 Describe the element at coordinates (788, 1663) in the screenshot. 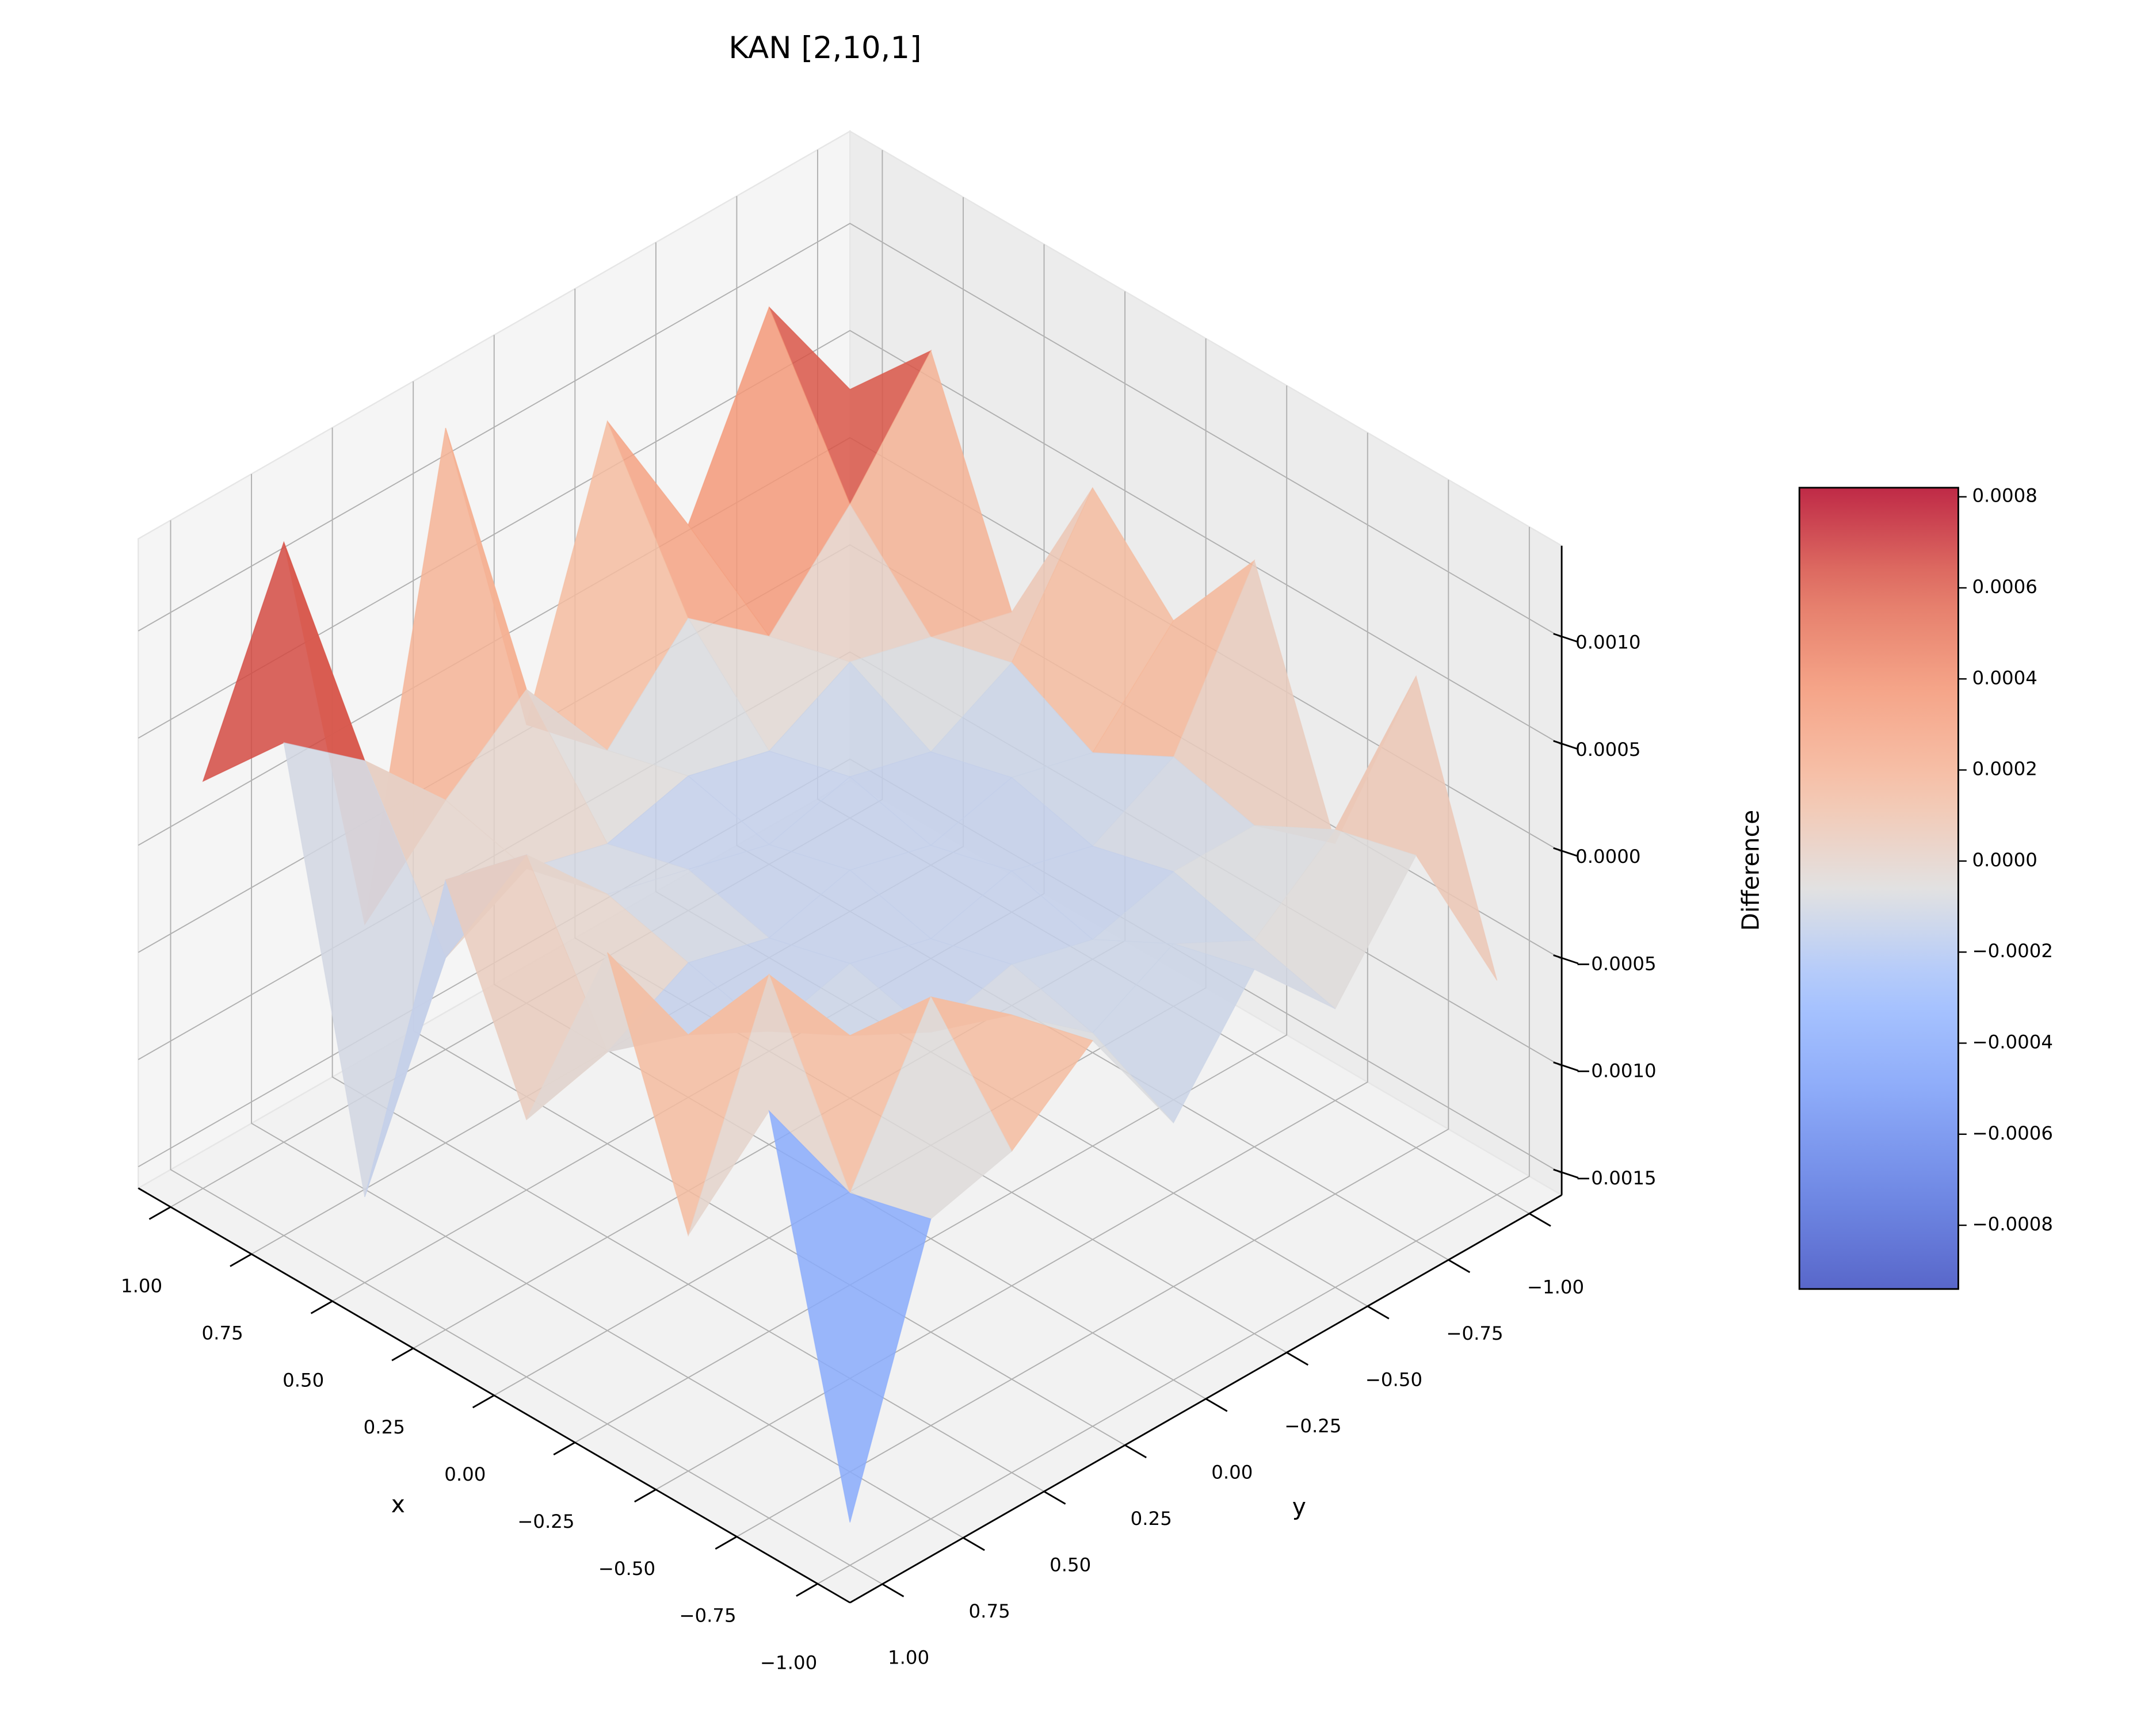

I see `x-tick-label: −1.00` at that location.